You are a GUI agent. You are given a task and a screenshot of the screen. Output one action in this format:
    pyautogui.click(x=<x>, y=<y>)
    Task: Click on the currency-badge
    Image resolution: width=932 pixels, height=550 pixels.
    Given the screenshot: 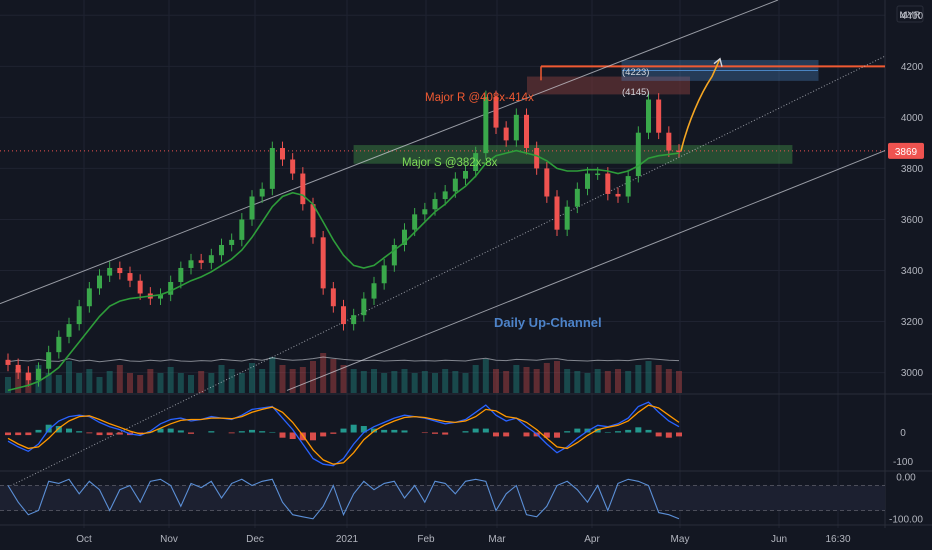 What is the action you would take?
    pyautogui.click(x=910, y=14)
    